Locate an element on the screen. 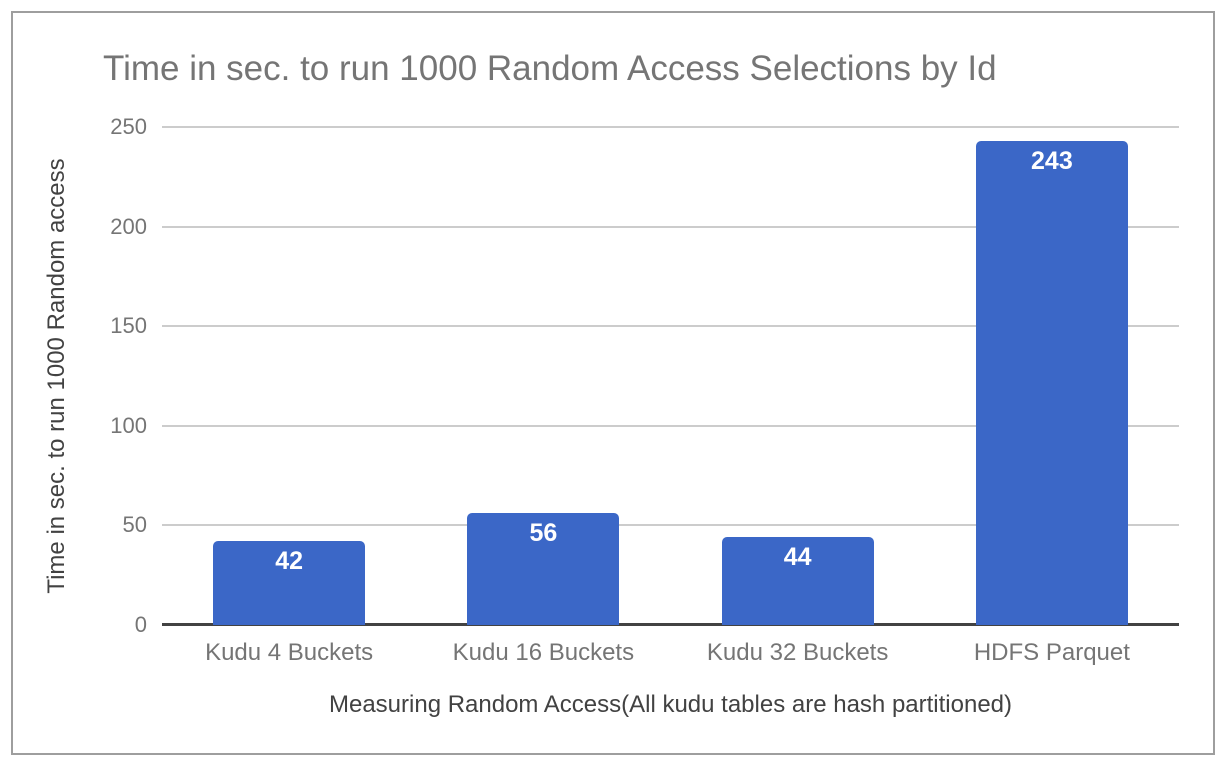 The width and height of the screenshot is (1226, 772). x-axis-baseline is located at coordinates (670, 624).